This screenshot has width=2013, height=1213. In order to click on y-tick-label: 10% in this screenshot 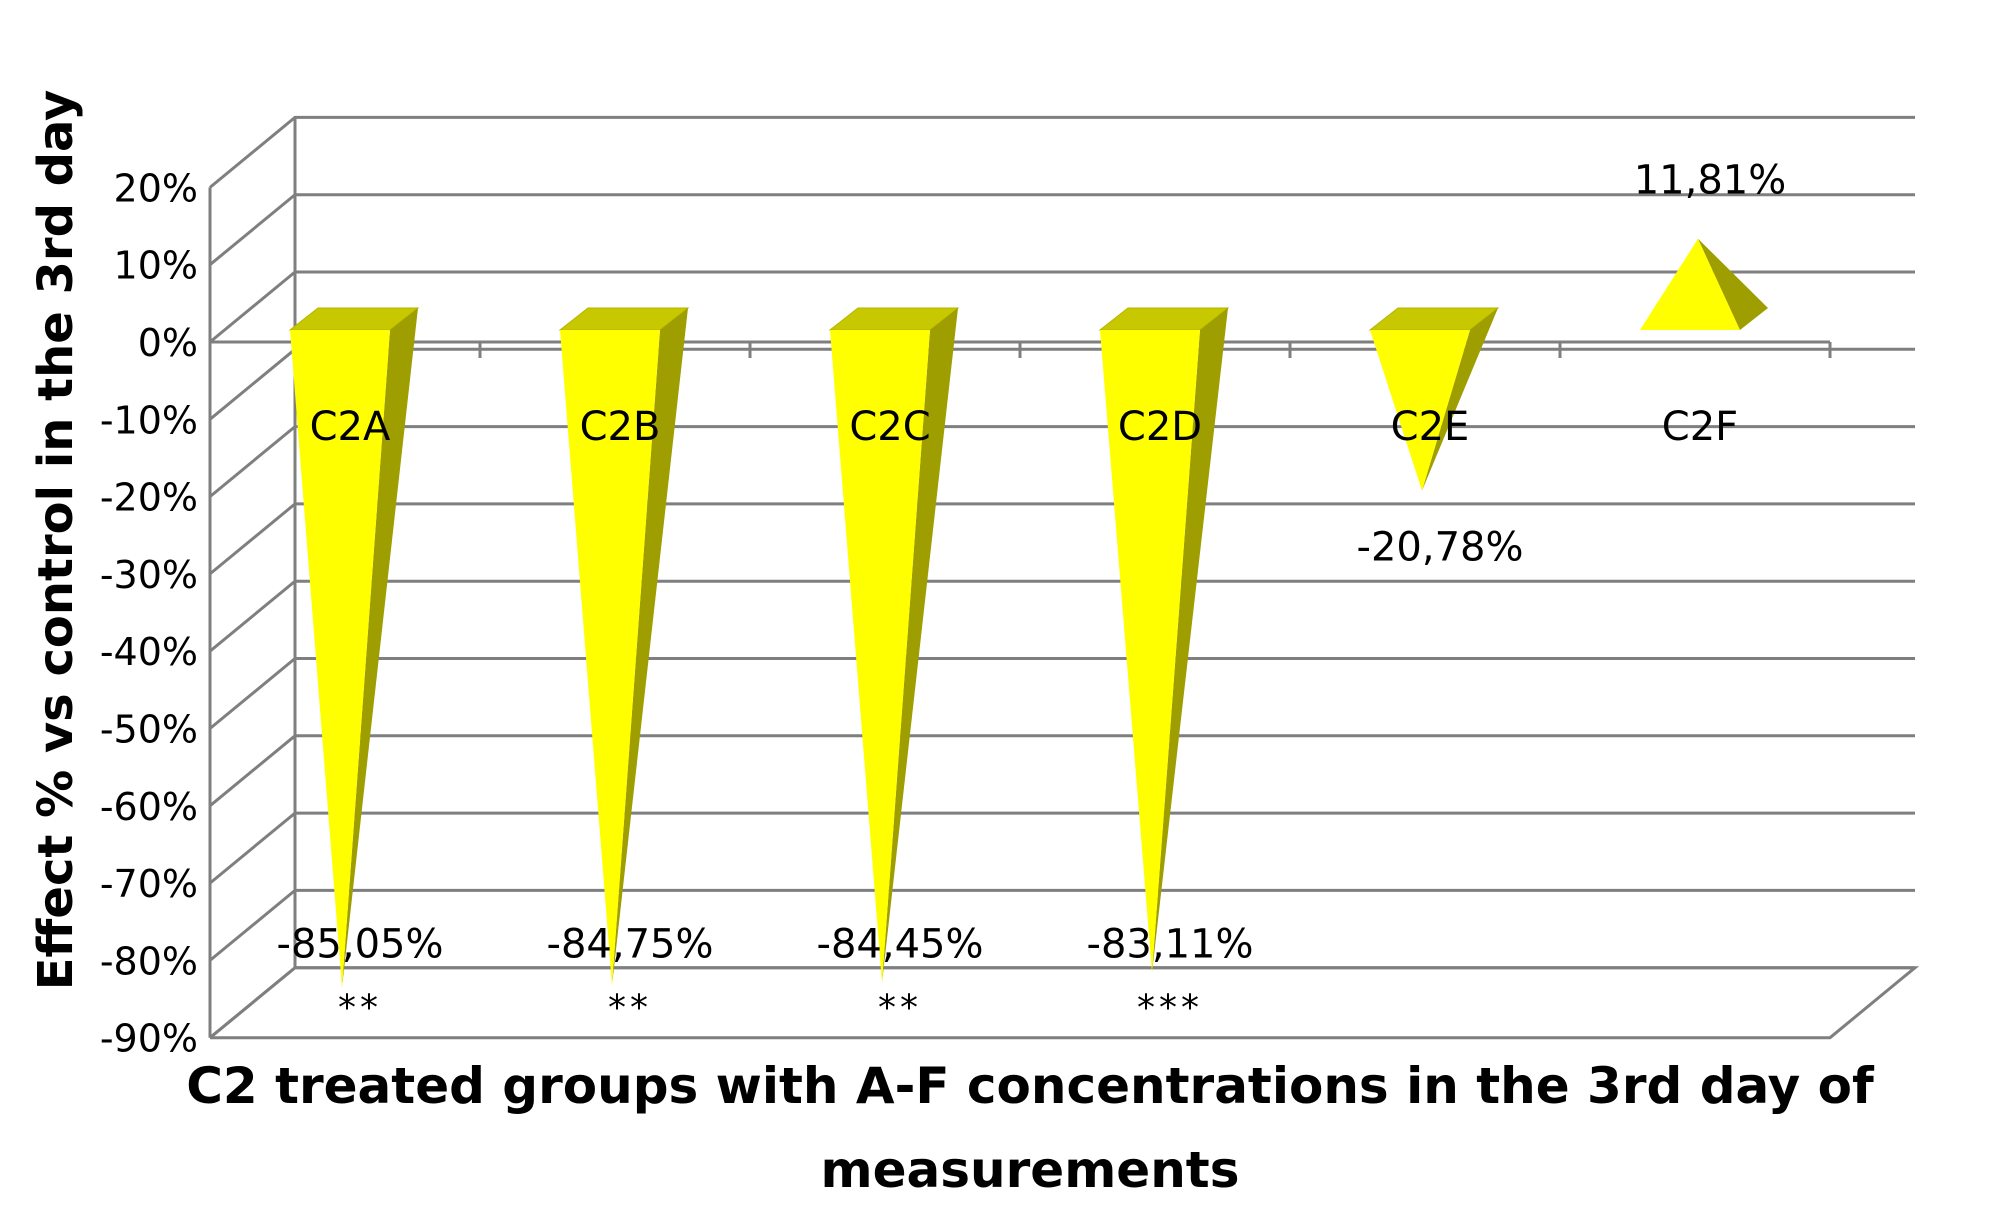, I will do `click(156, 266)`.